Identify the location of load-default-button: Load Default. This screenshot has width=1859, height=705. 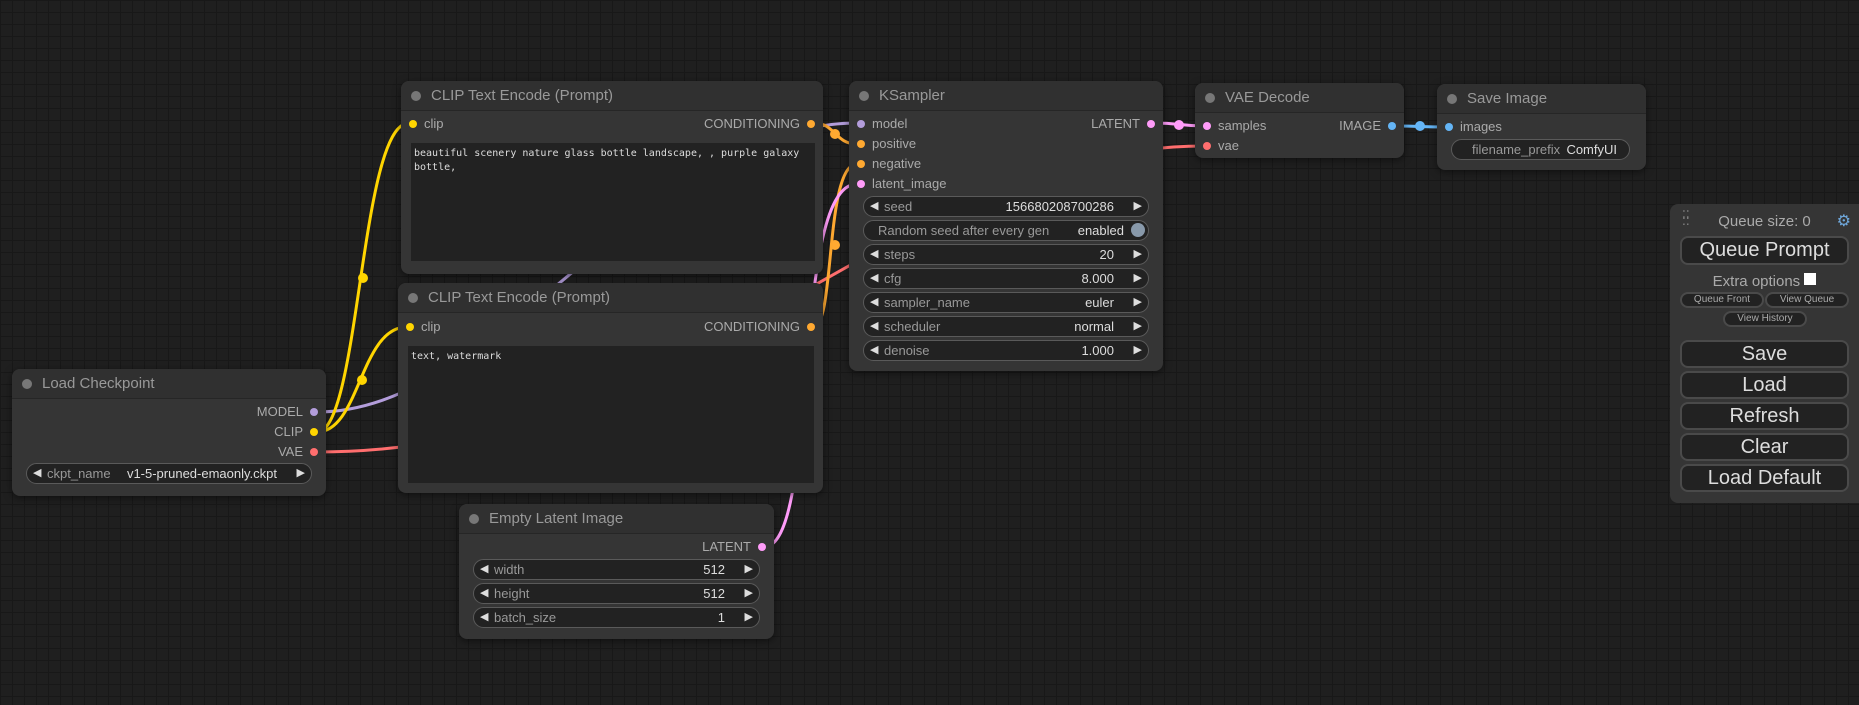
(1764, 478).